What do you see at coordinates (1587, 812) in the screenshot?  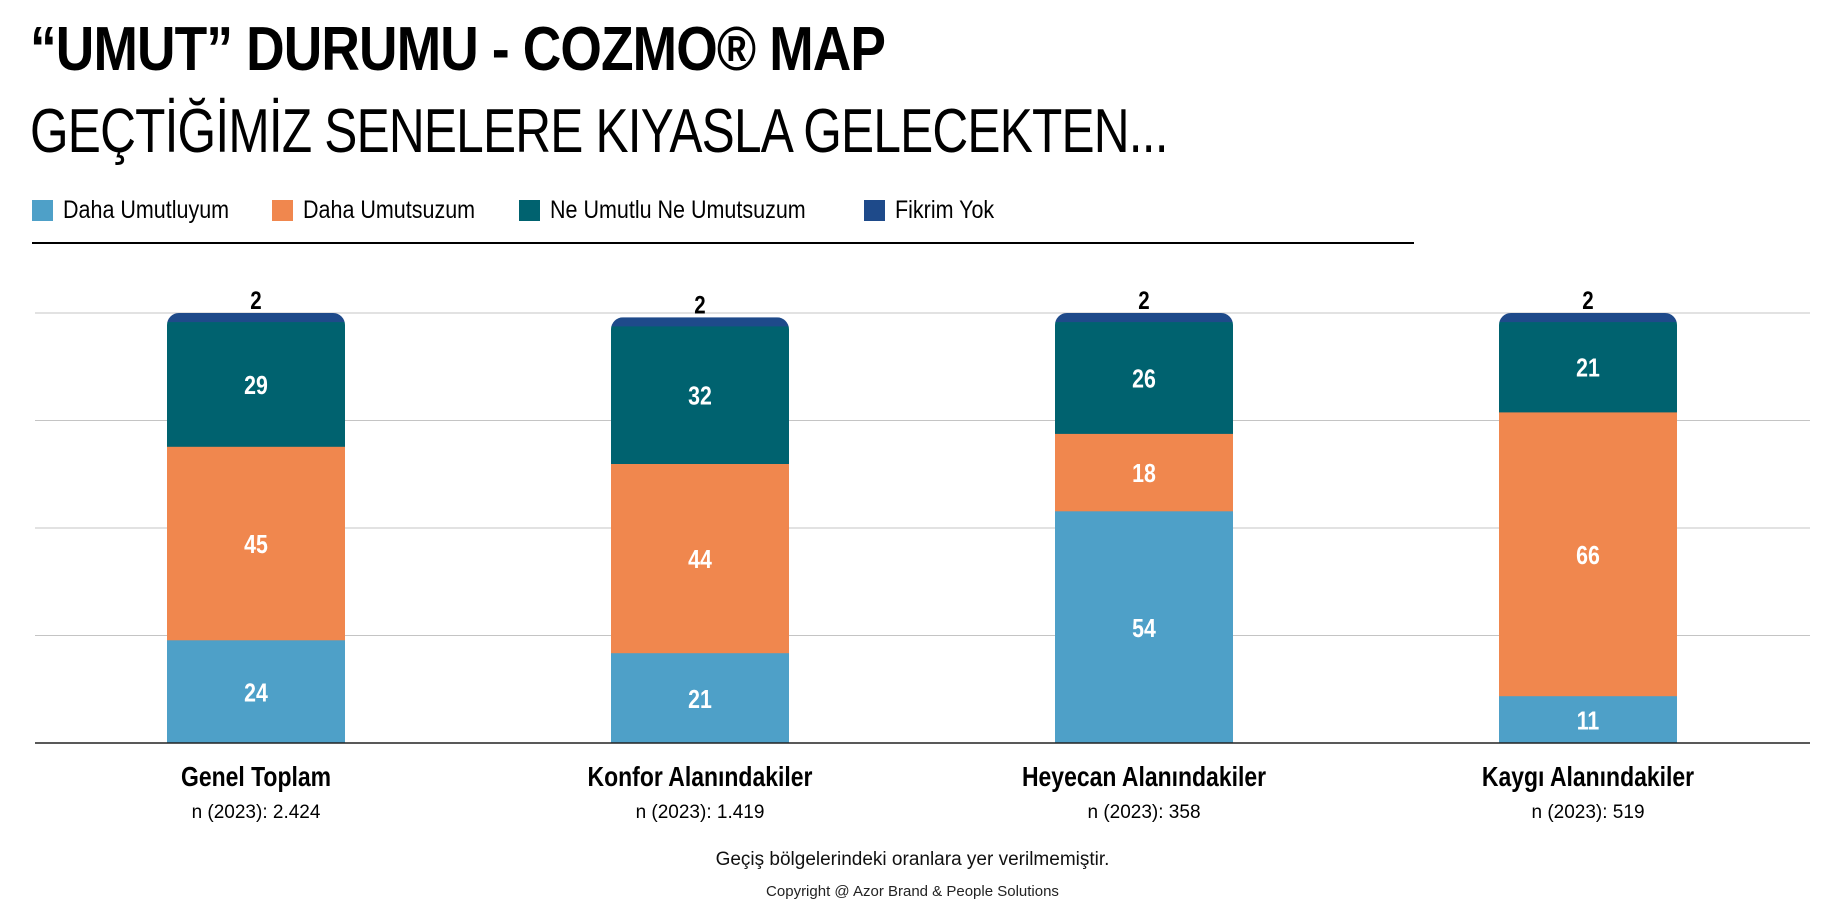 I see `sample-size-label: n (2023): 519` at bounding box center [1587, 812].